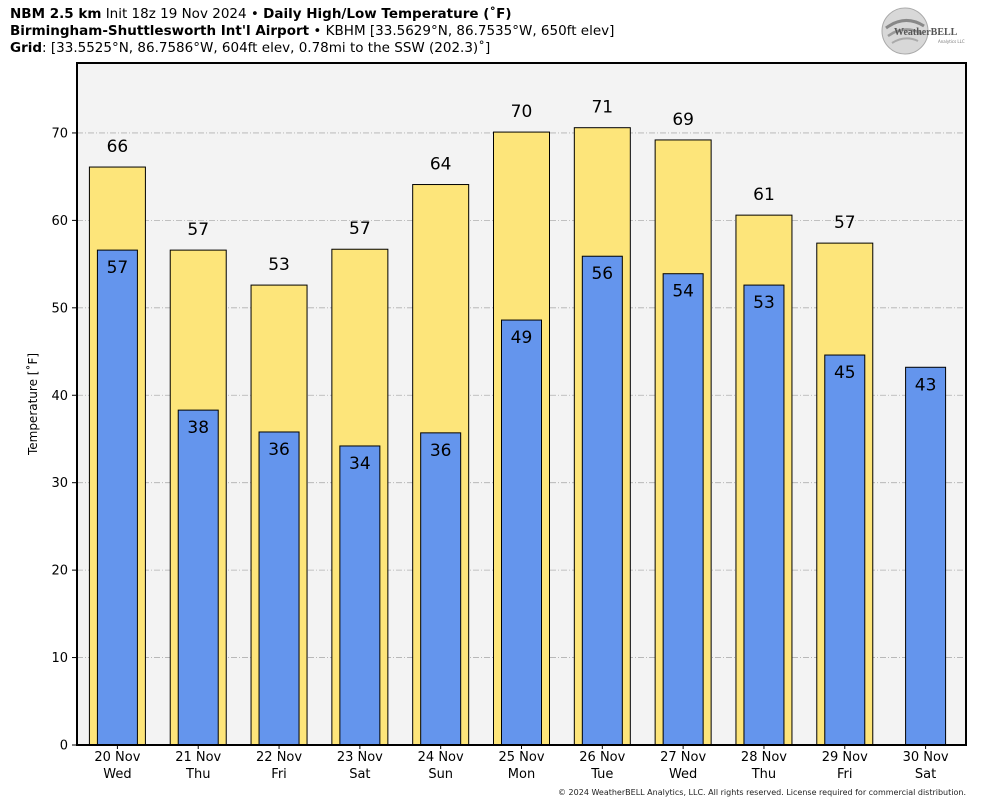 The height and width of the screenshot is (808, 984). Describe the element at coordinates (522, 338) in the screenshot. I see `low-temp-label: 49` at that location.